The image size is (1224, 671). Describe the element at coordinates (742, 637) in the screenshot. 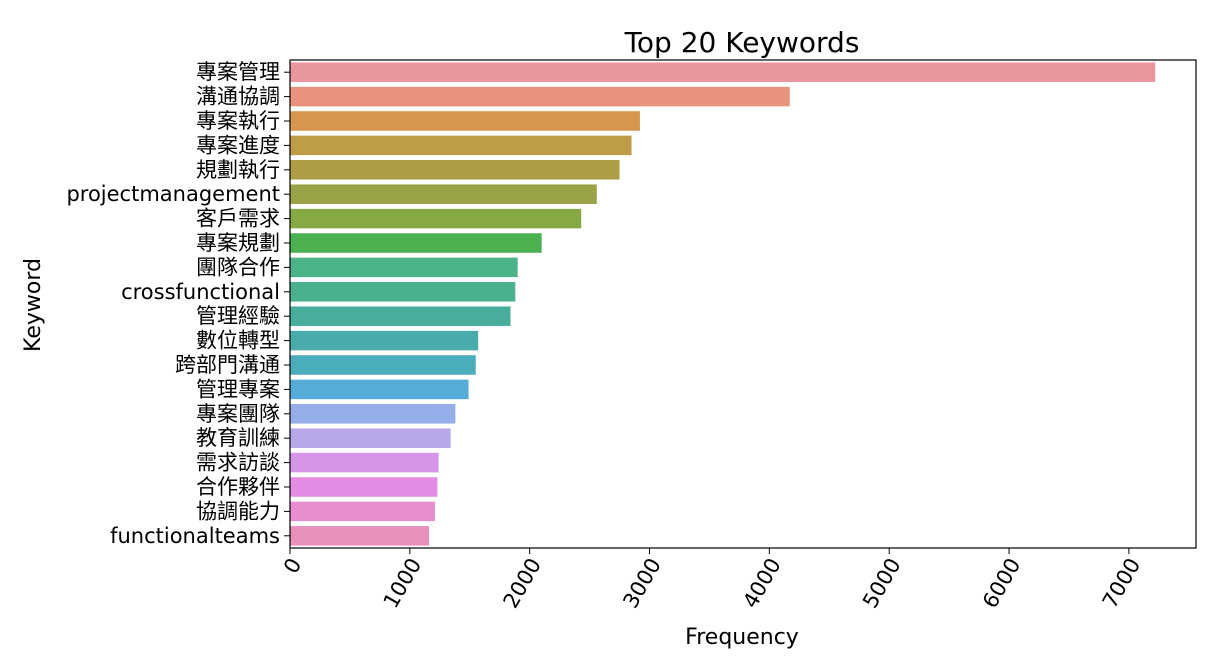

I see `x-axis-label: Frequency` at that location.